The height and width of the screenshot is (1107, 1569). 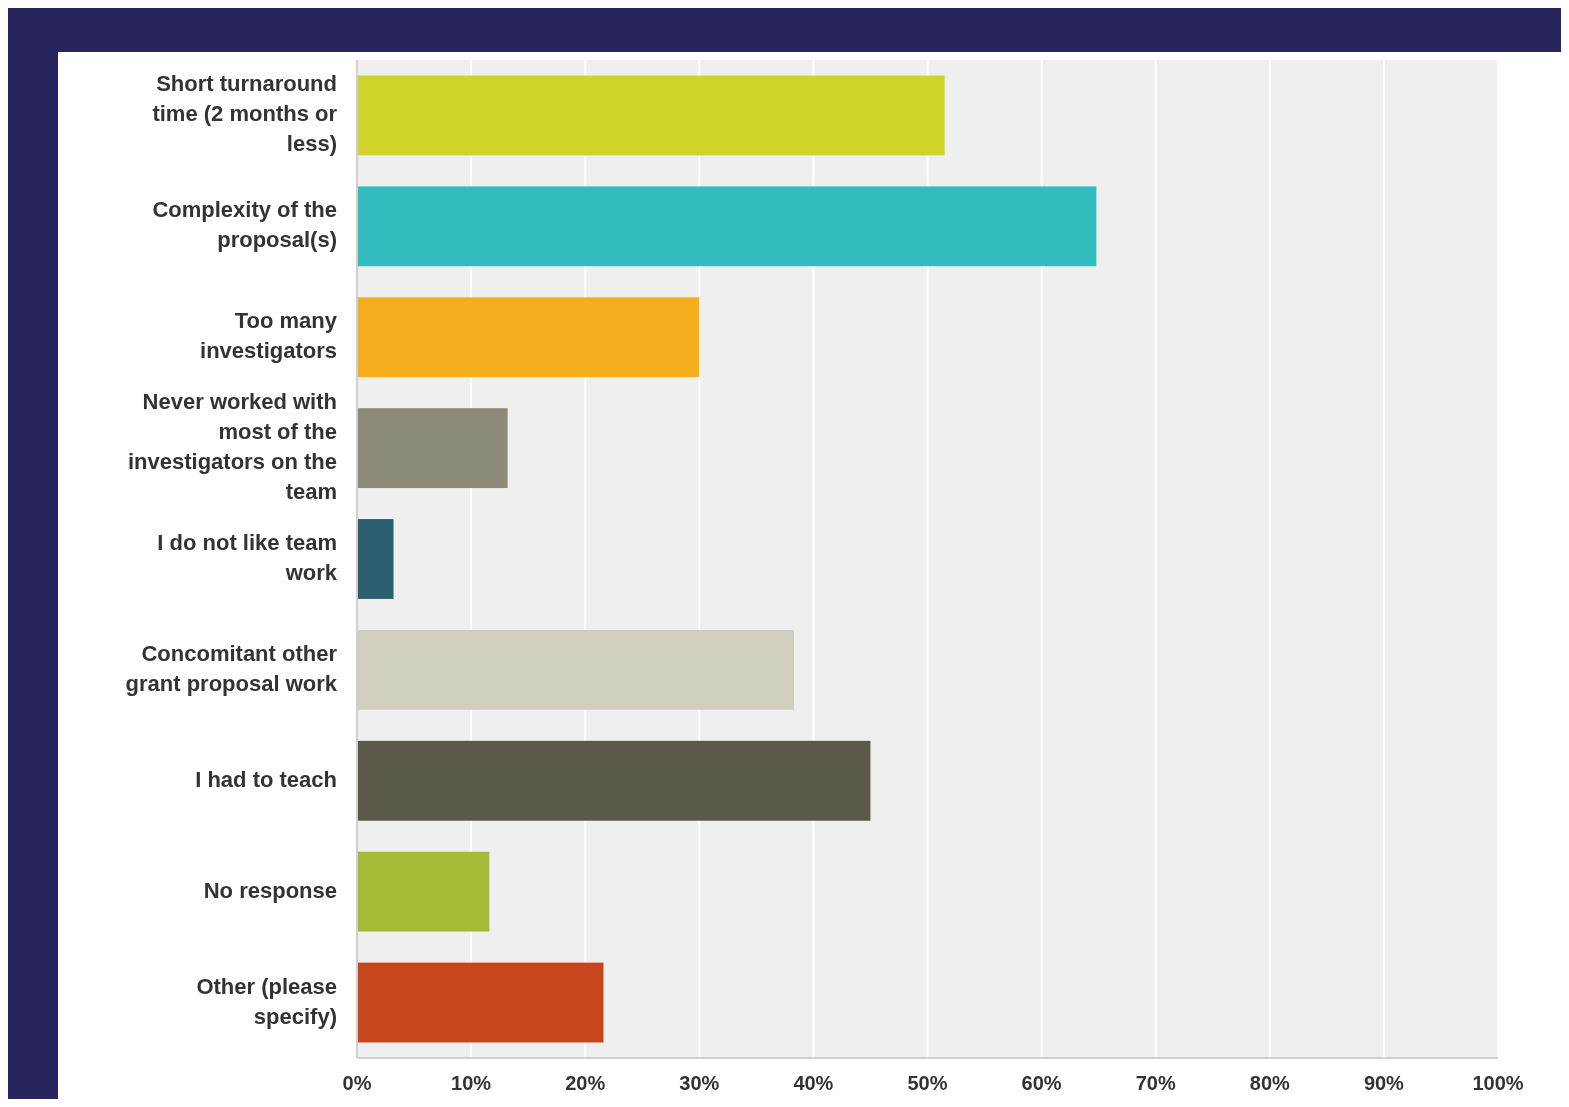 I want to click on x-tick-label: 100%, so click(x=1498, y=1083).